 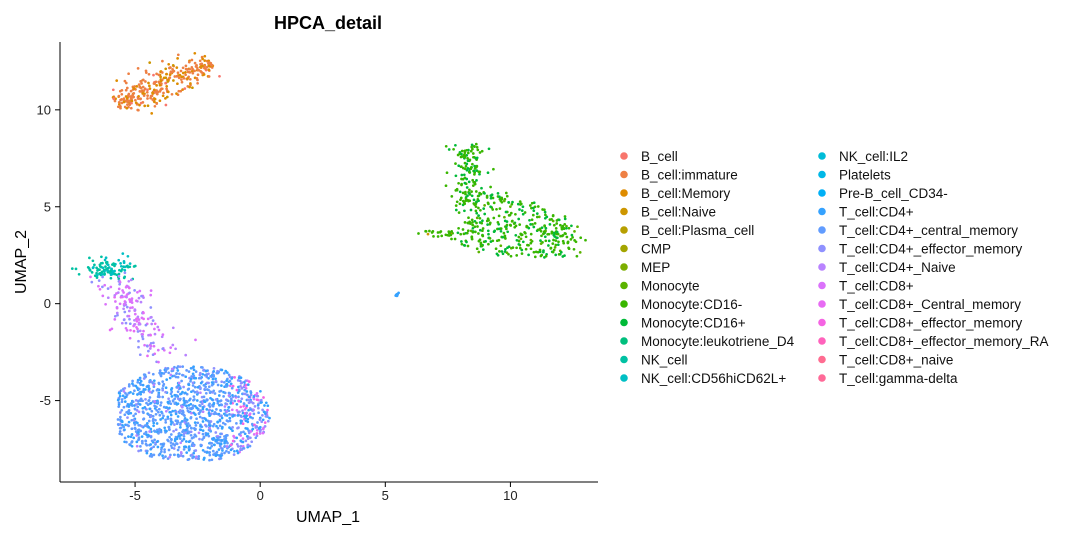 What do you see at coordinates (47, 303) in the screenshot?
I see `y-tick-label: 0` at bounding box center [47, 303].